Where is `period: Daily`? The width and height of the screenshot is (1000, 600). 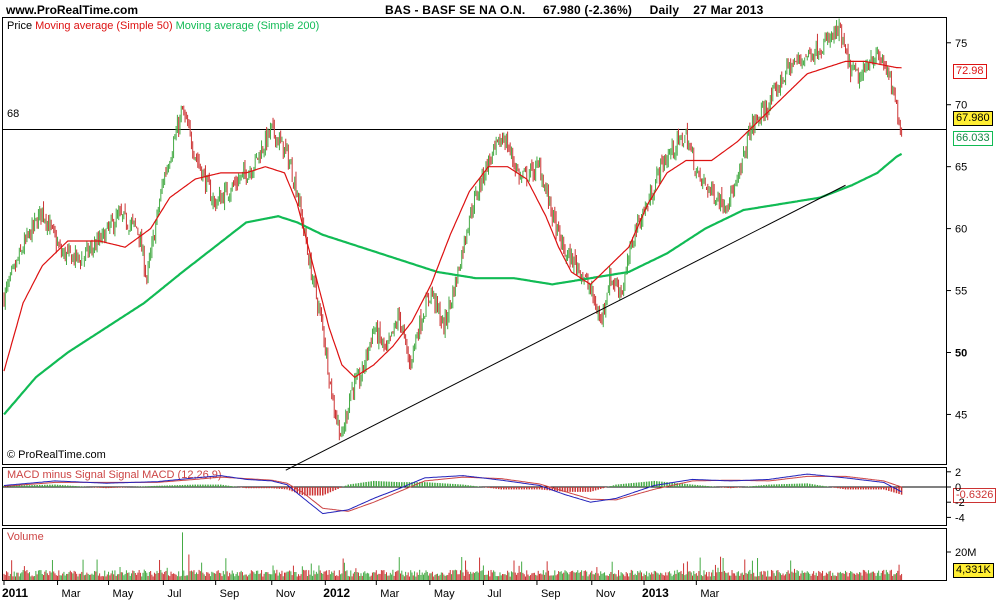 period: Daily is located at coordinates (664, 10).